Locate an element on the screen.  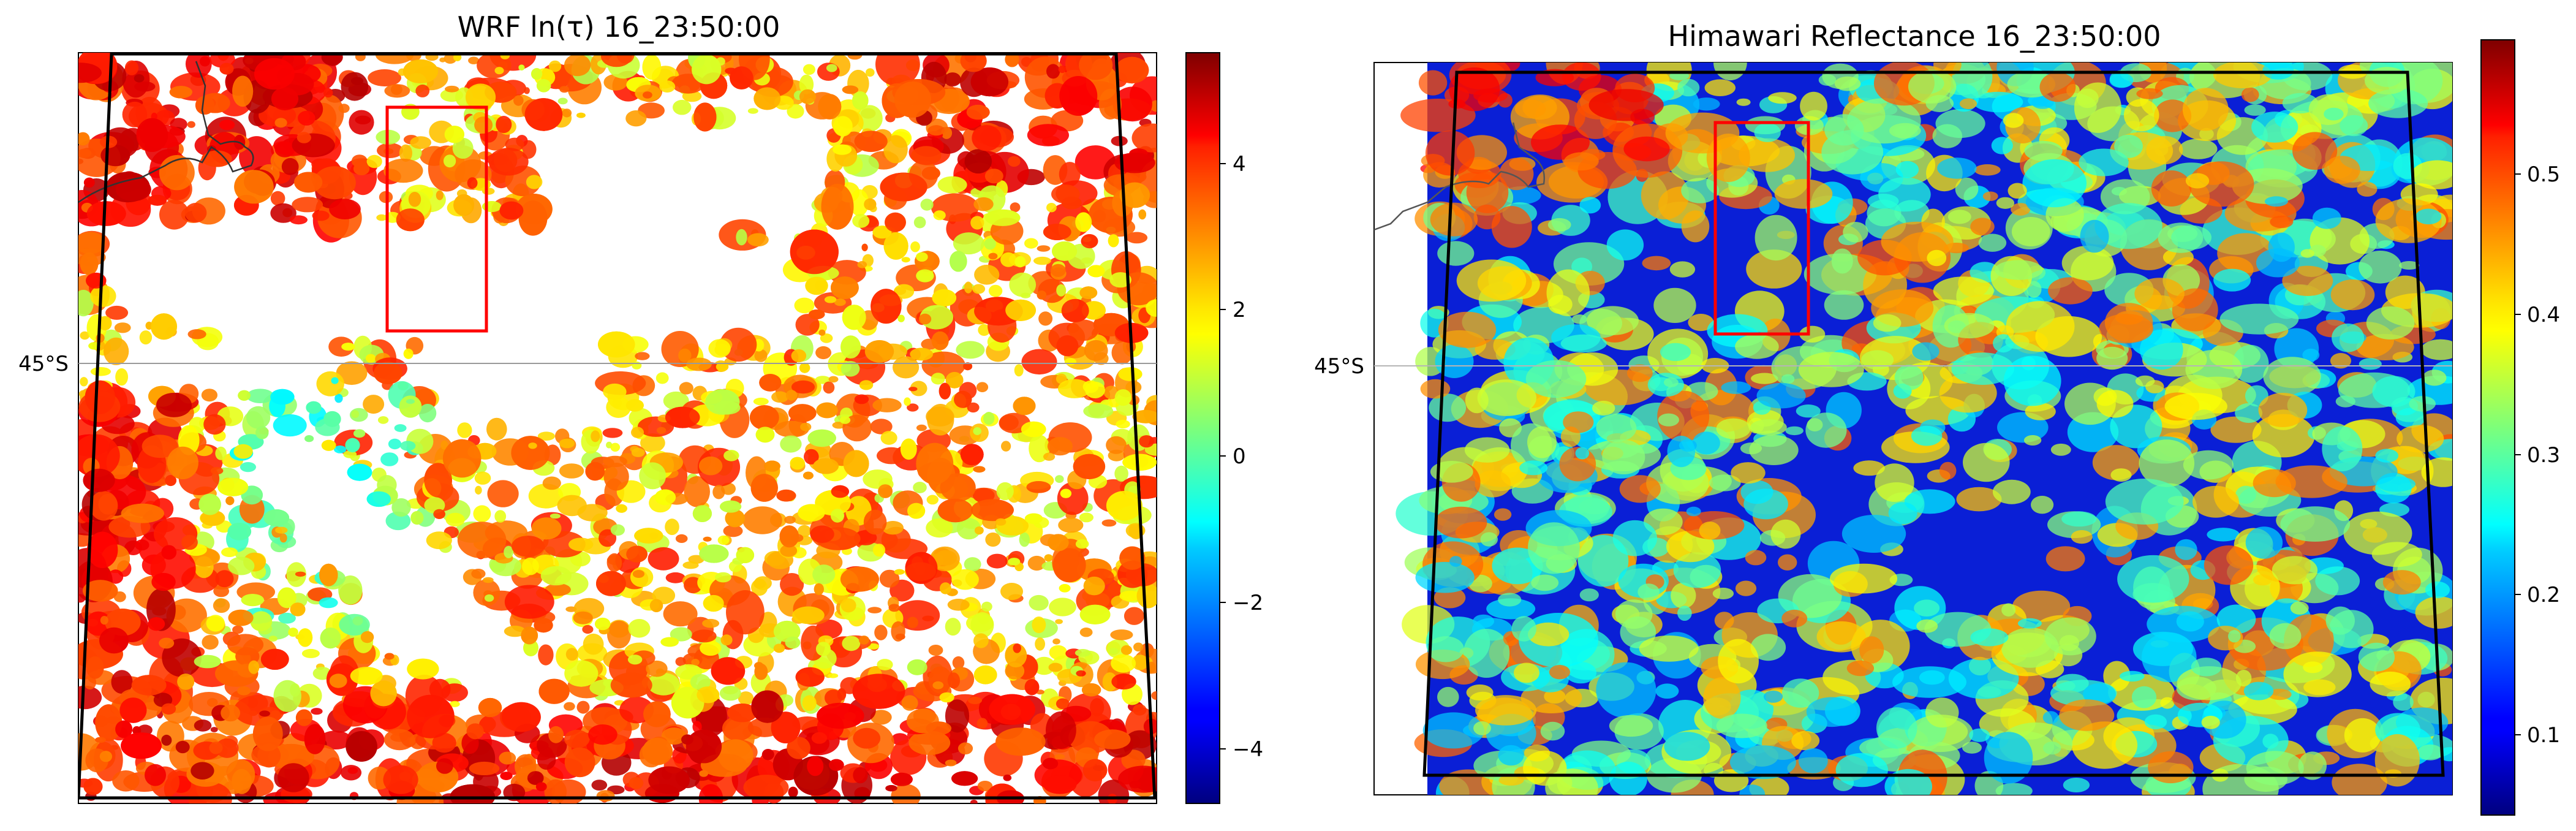
himawari-title: Himawari Reflectance 16_23:50:00 is located at coordinates (1914, 36).